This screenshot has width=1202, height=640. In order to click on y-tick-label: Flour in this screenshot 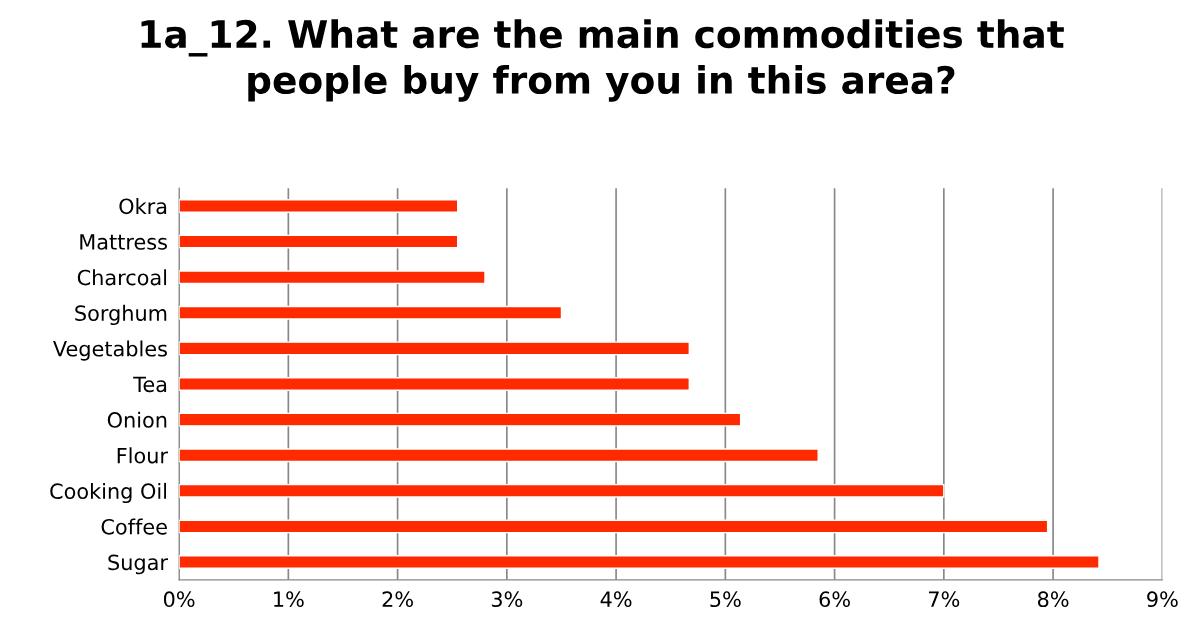, I will do `click(142, 455)`.